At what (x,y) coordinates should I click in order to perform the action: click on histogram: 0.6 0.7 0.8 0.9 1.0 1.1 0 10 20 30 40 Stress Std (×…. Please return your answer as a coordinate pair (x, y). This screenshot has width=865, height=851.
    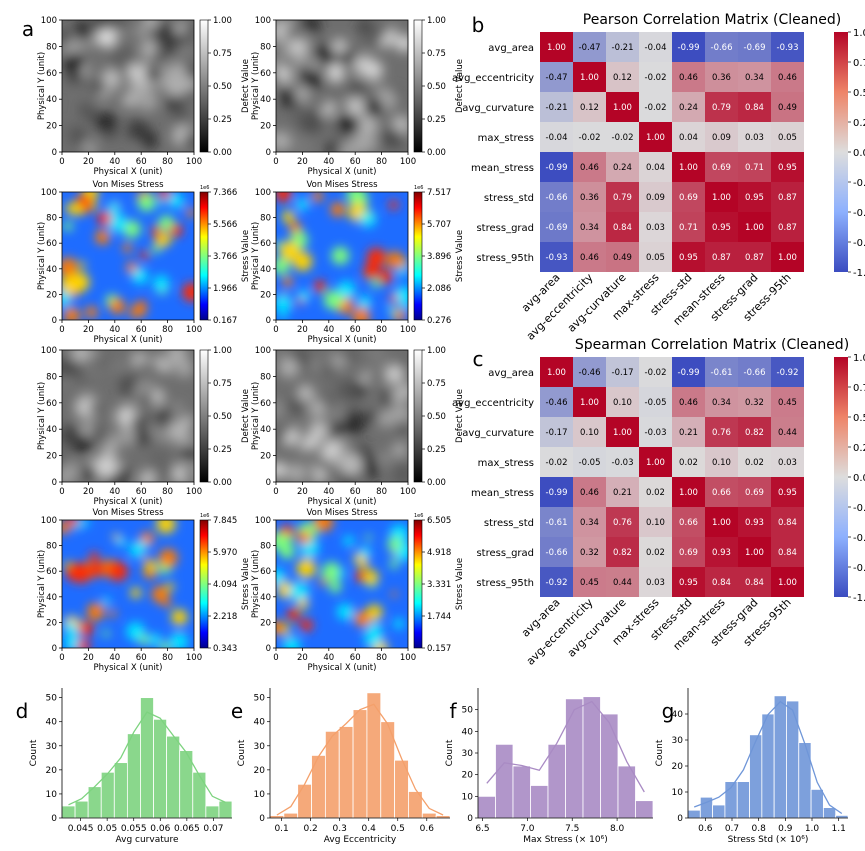
    Looking at the image, I should click on (752, 766).